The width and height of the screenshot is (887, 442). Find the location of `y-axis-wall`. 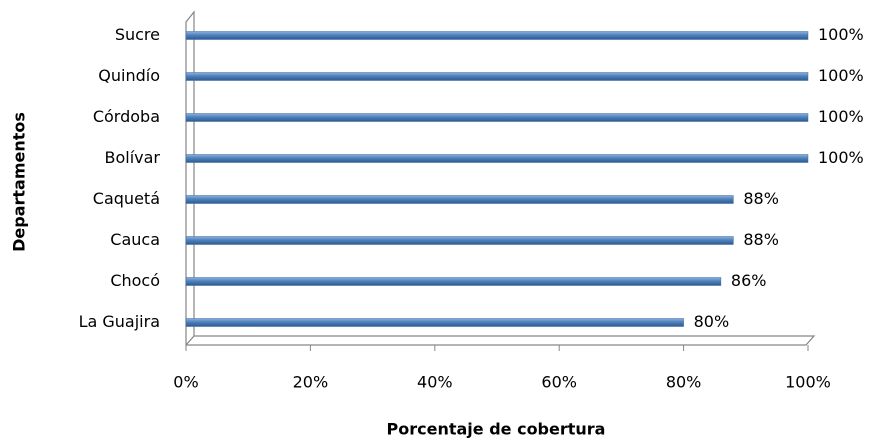

y-axis-wall is located at coordinates (190, 178).